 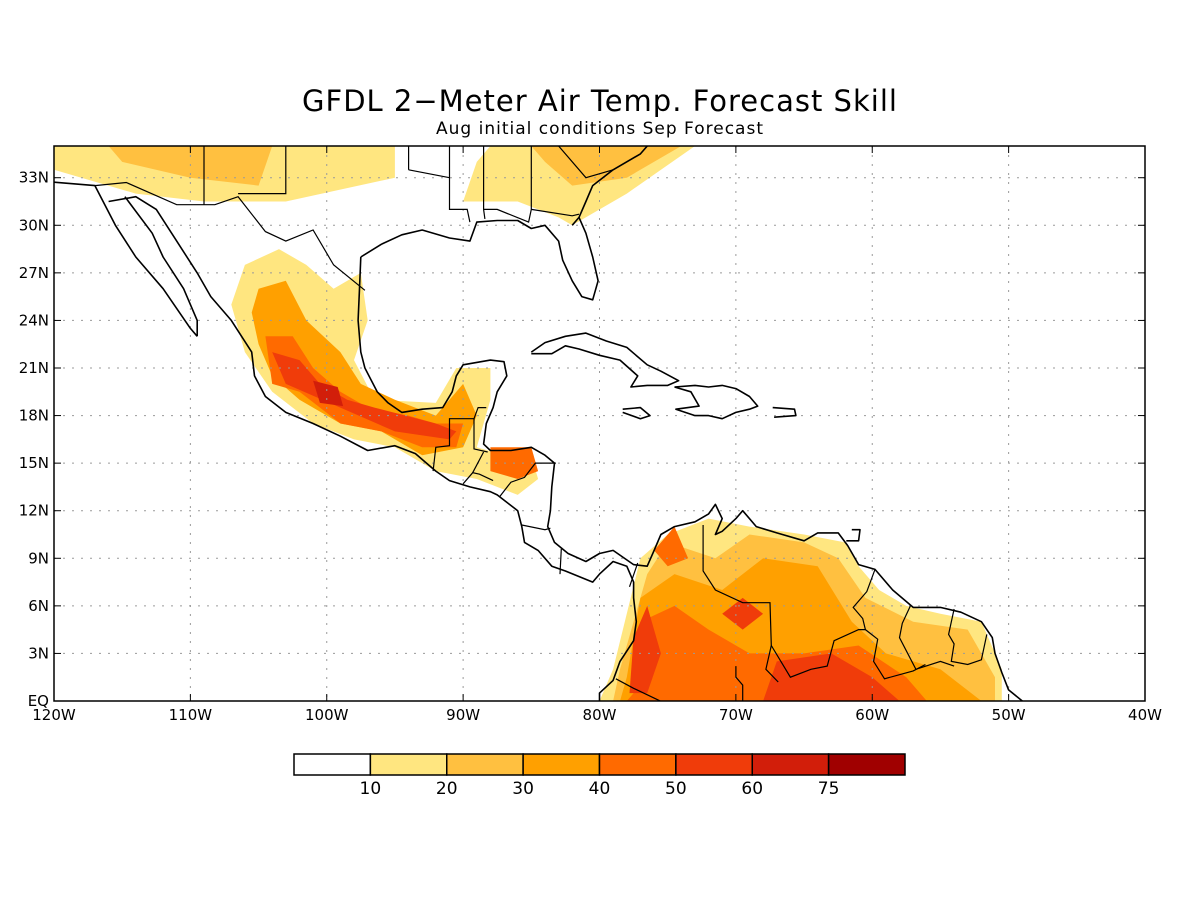 I want to click on colorbar-label: 40, so click(x=600, y=789).